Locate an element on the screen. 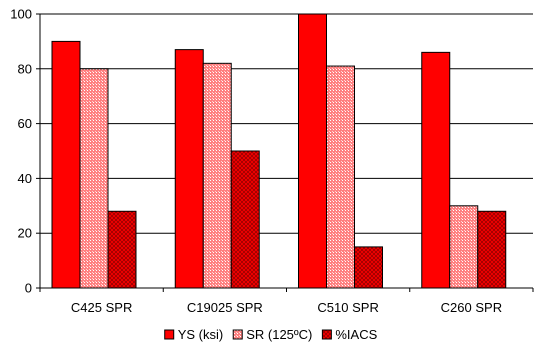 The width and height of the screenshot is (542, 351). bar-sr-125-c--c19025-spr is located at coordinates (217, 175).